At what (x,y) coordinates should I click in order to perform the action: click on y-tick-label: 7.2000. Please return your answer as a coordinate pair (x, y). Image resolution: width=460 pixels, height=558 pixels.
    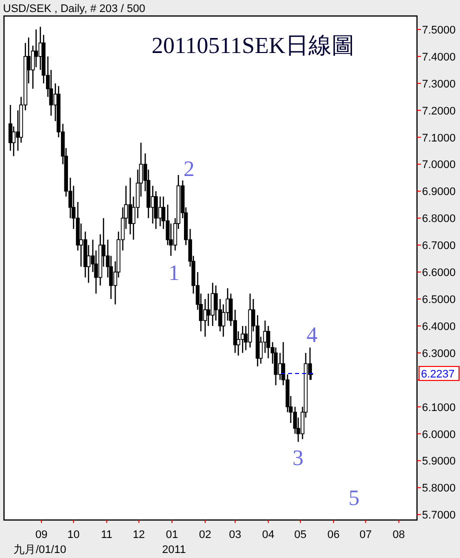
    Looking at the image, I should click on (439, 111).